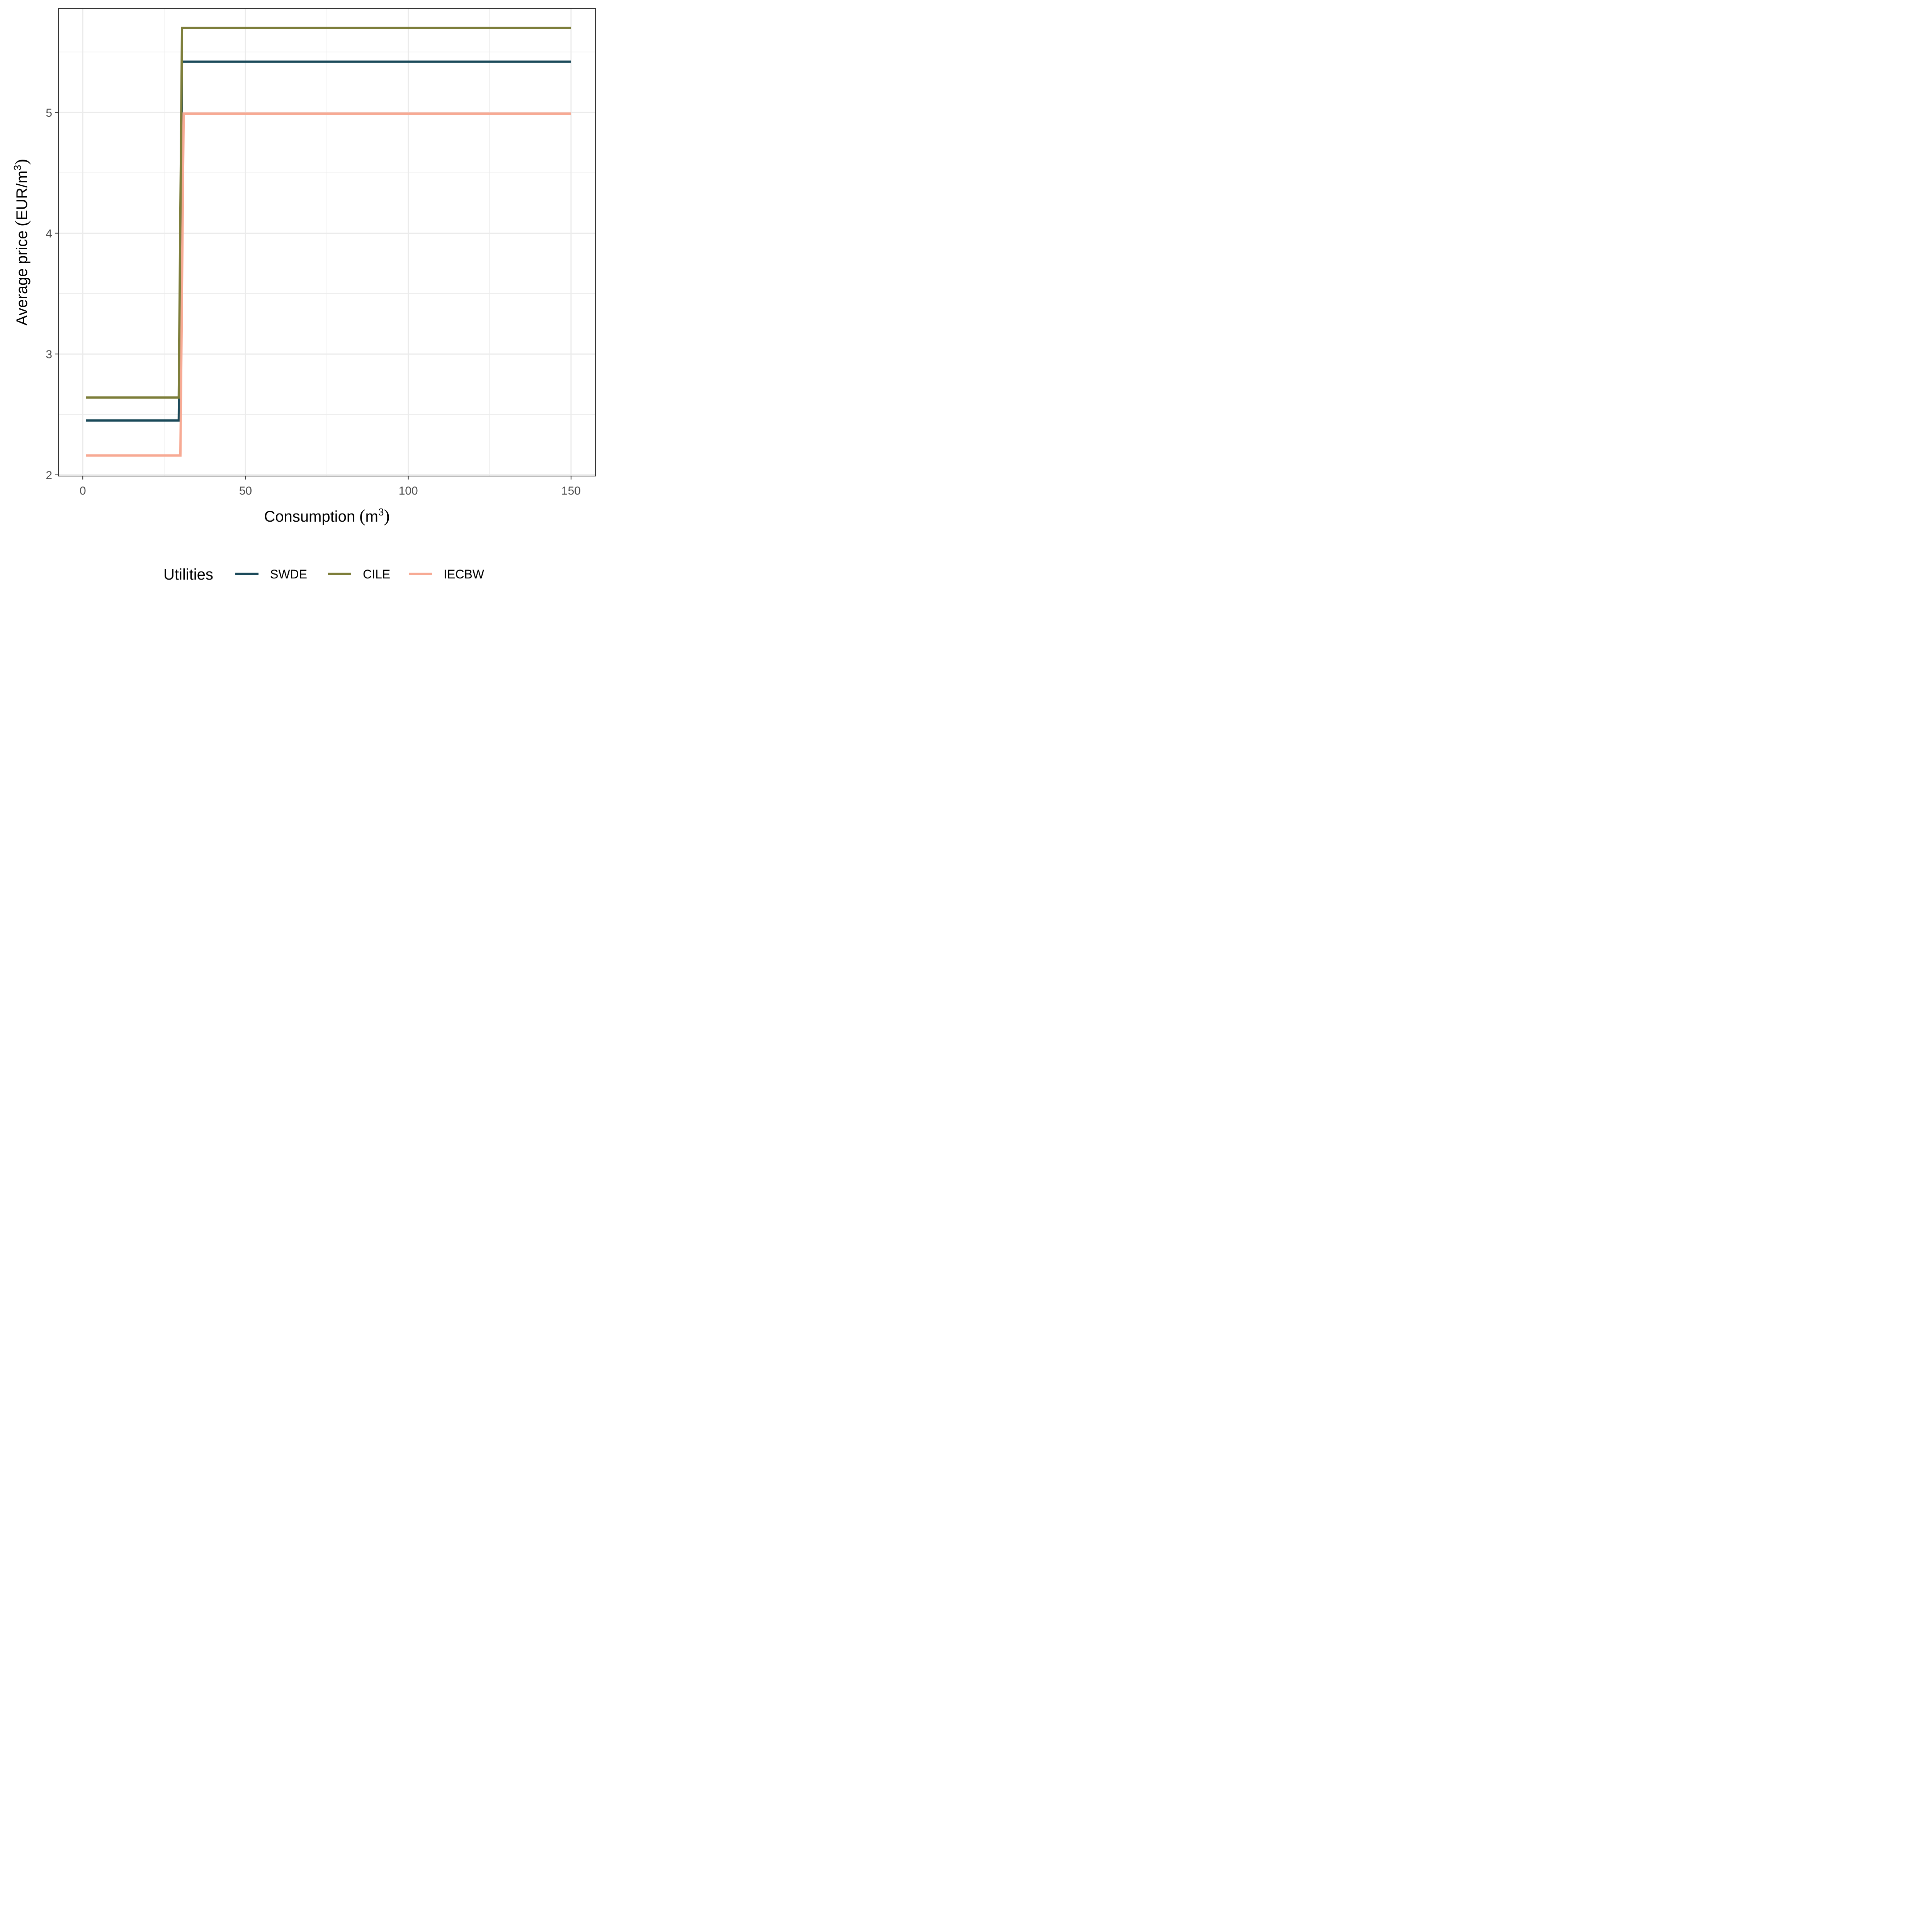 The height and width of the screenshot is (1932, 1932). I want to click on grid, so click(326, 243).